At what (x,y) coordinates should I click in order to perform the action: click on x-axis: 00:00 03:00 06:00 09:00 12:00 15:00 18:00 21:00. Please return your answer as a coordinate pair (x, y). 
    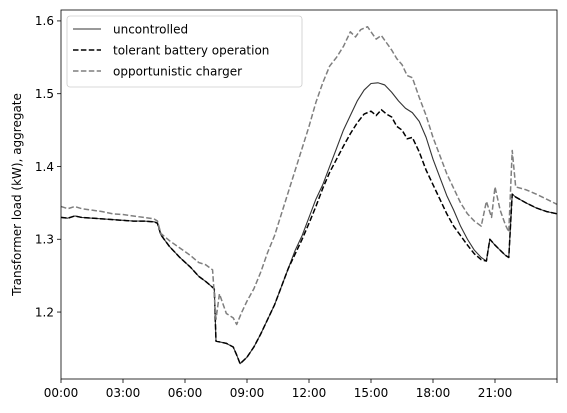
    Looking at the image, I should click on (301, 389).